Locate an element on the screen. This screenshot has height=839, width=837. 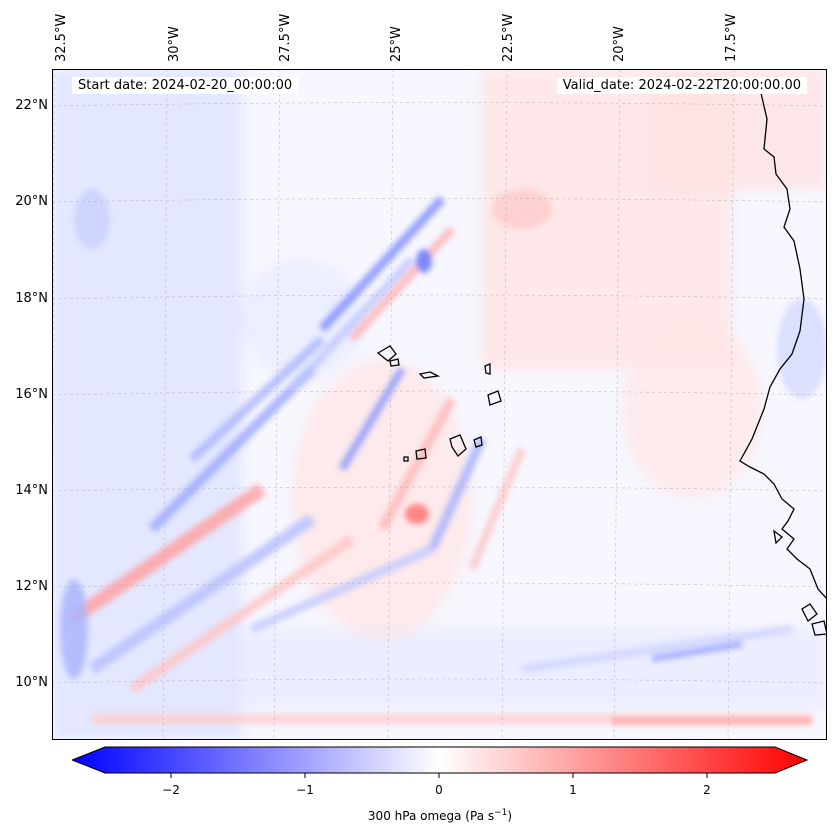
lat-label-22n: 22°N is located at coordinates (31, 105).